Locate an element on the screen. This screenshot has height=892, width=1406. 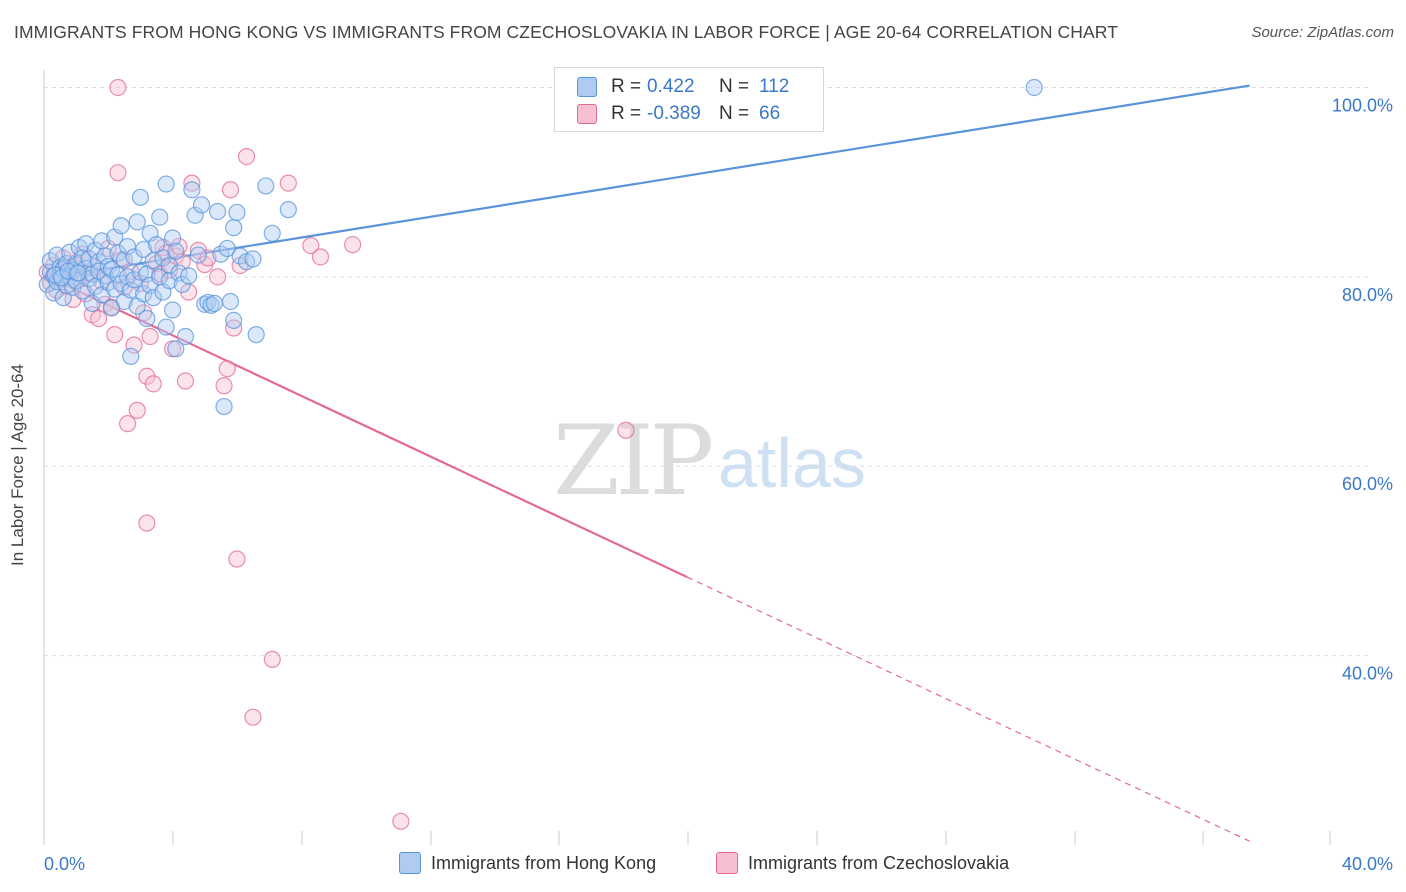
legend-hk-swatch is located at coordinates (410, 863).